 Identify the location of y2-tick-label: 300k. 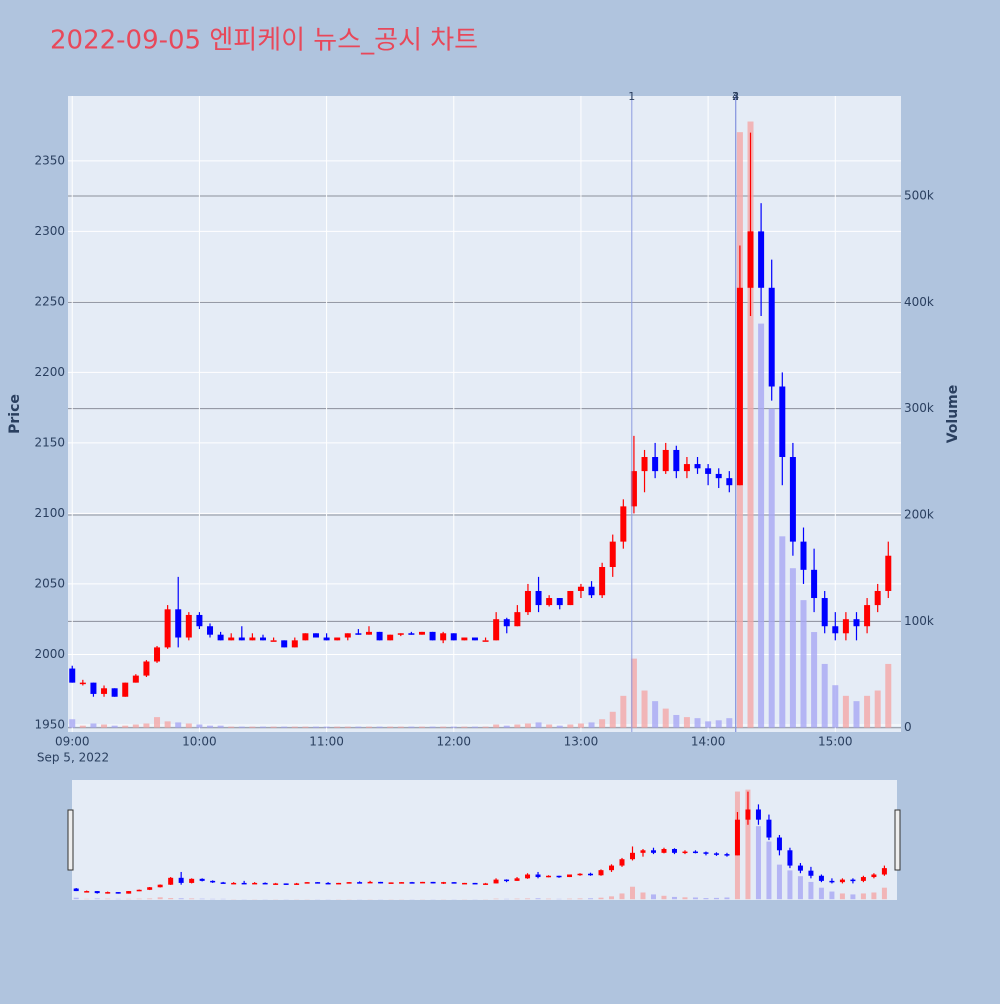
(919, 408).